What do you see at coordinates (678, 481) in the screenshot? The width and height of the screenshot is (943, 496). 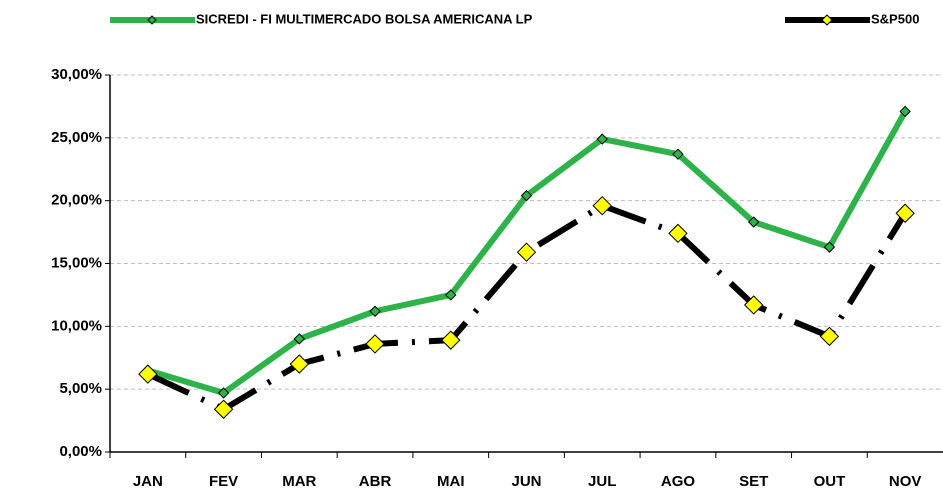 I see `x-tick-label: AGO` at bounding box center [678, 481].